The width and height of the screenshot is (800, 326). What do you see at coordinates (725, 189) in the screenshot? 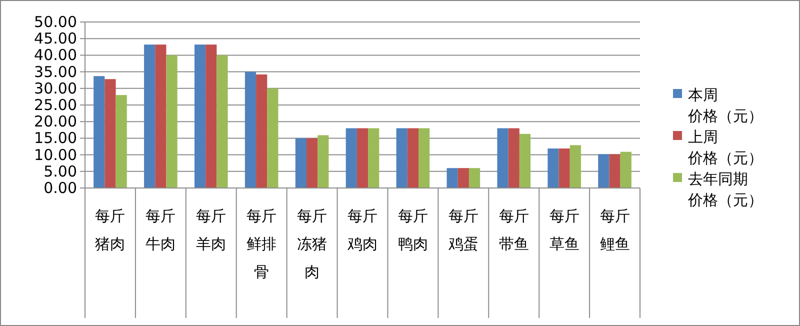
I see `legend-label: 去年同期价格（元）` at bounding box center [725, 189].